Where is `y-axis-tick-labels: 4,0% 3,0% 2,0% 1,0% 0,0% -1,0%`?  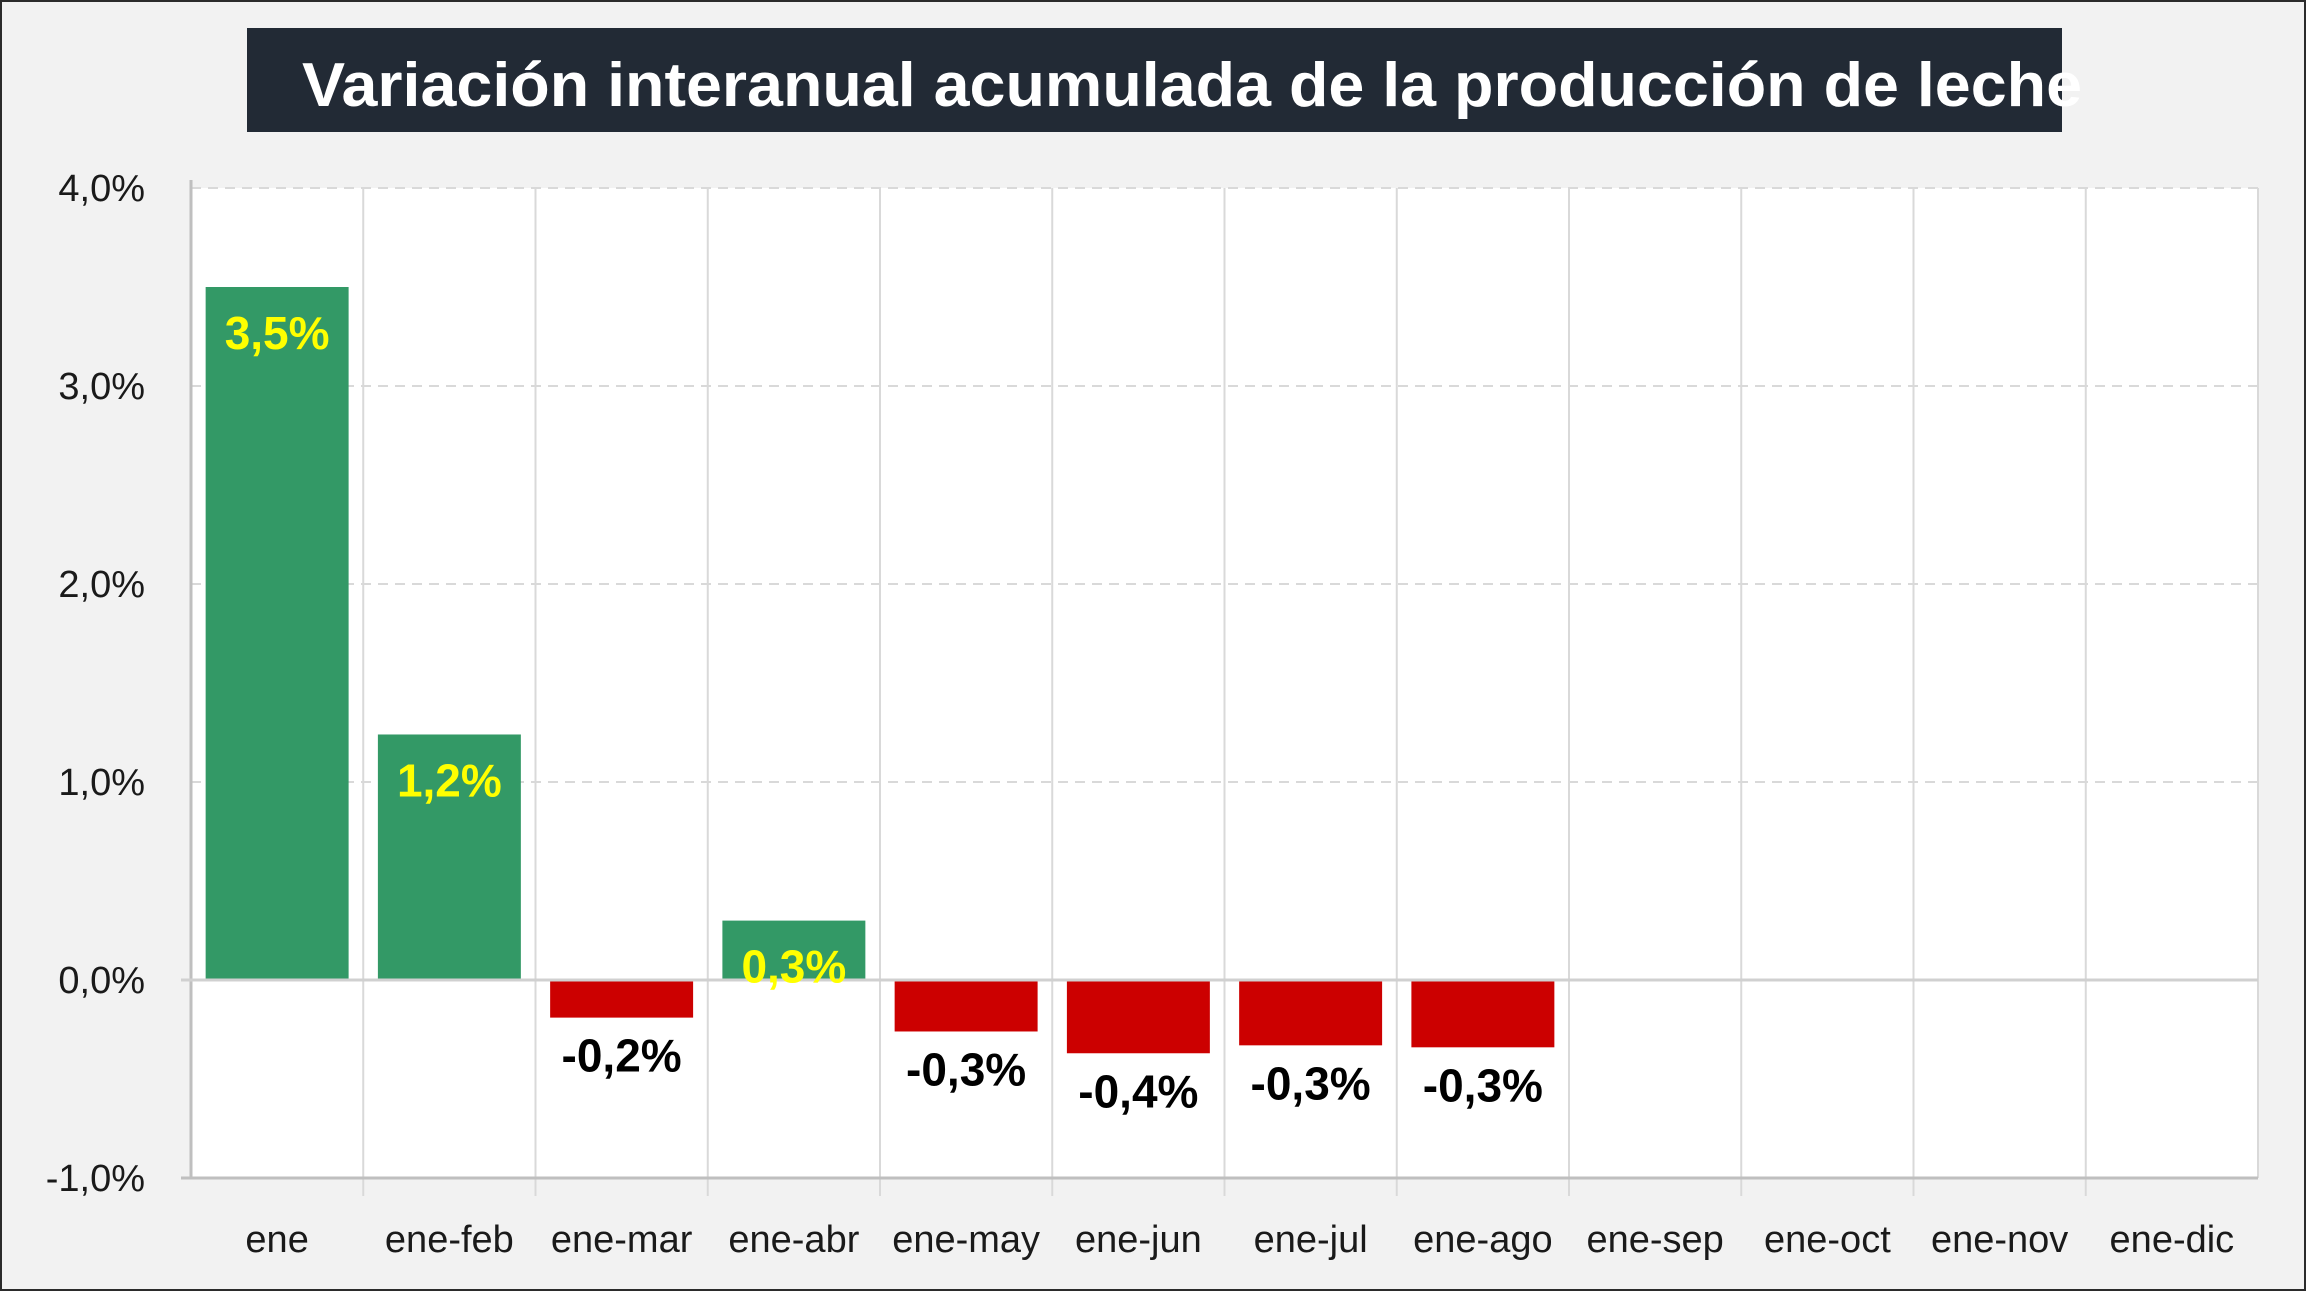
y-axis-tick-labels: 4,0% 3,0% 2,0% 1,0% 0,0% -1,0% is located at coordinates (95, 684).